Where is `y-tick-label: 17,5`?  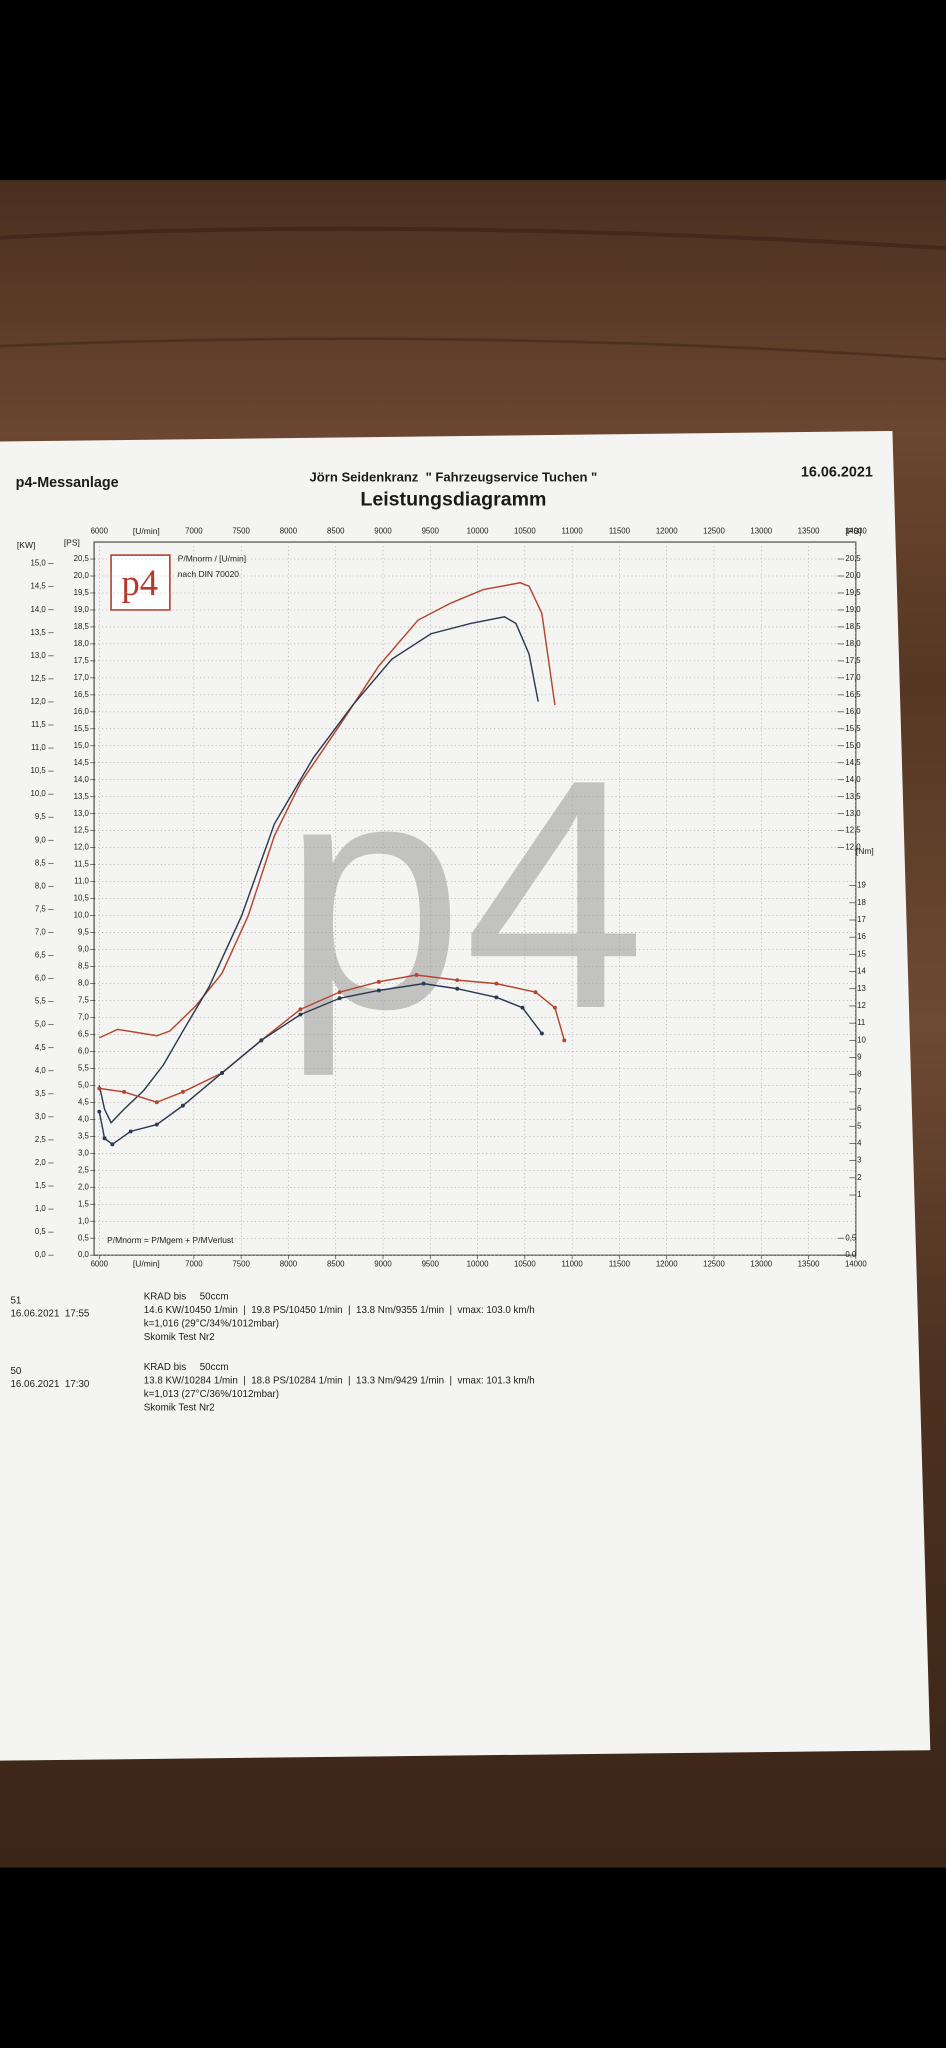
y-tick-label: 17,5 is located at coordinates (82, 660).